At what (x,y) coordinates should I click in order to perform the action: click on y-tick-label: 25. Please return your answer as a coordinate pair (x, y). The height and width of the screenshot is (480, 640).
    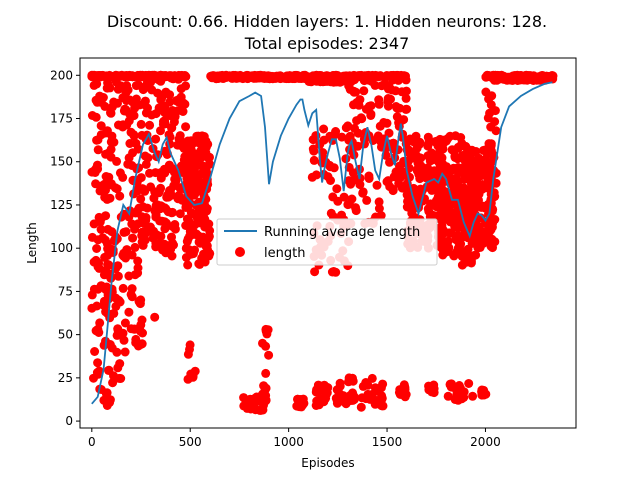
    Looking at the image, I should click on (65, 378).